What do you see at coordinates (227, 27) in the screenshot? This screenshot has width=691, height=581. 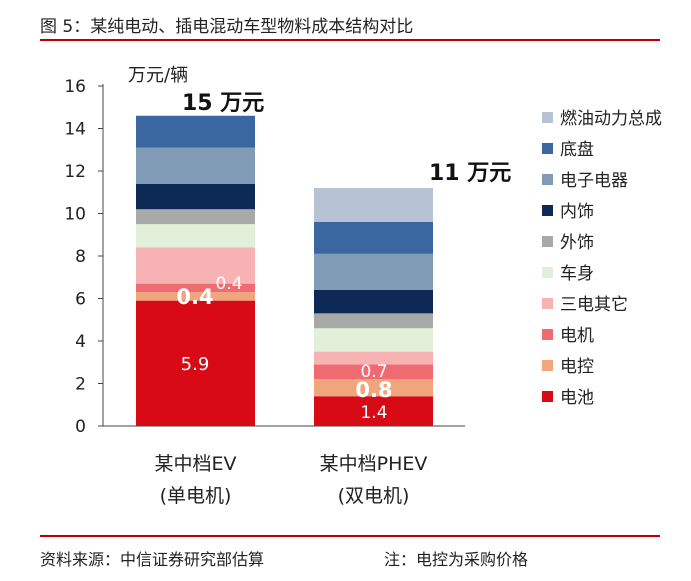 I see `figure-title: 图 5：某纯电动、插电混动车型物料成本结构对比` at bounding box center [227, 27].